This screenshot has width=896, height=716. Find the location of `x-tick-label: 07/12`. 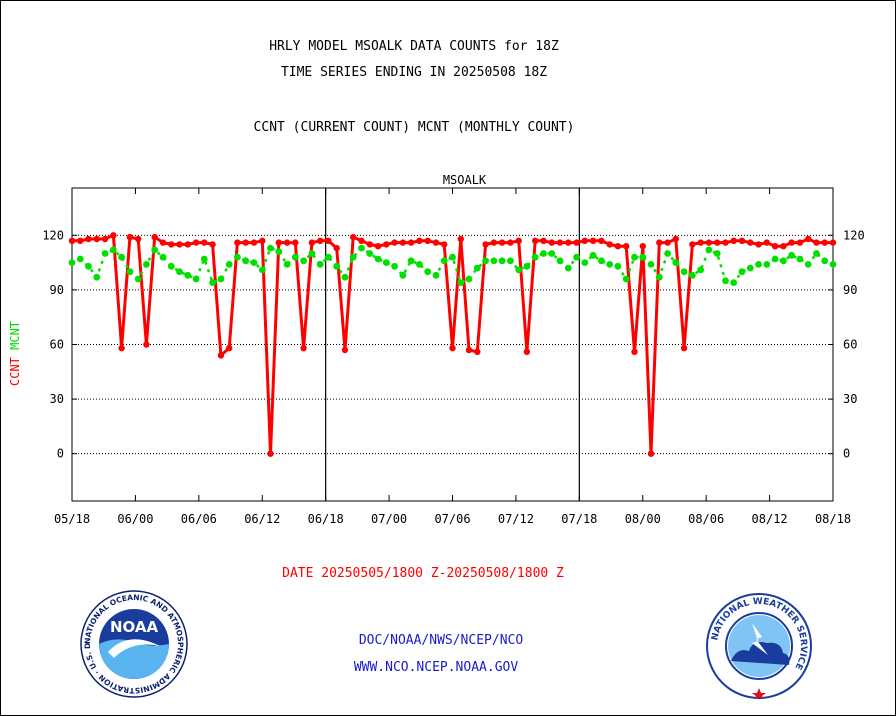

x-tick-label: 07/12 is located at coordinates (516, 519).